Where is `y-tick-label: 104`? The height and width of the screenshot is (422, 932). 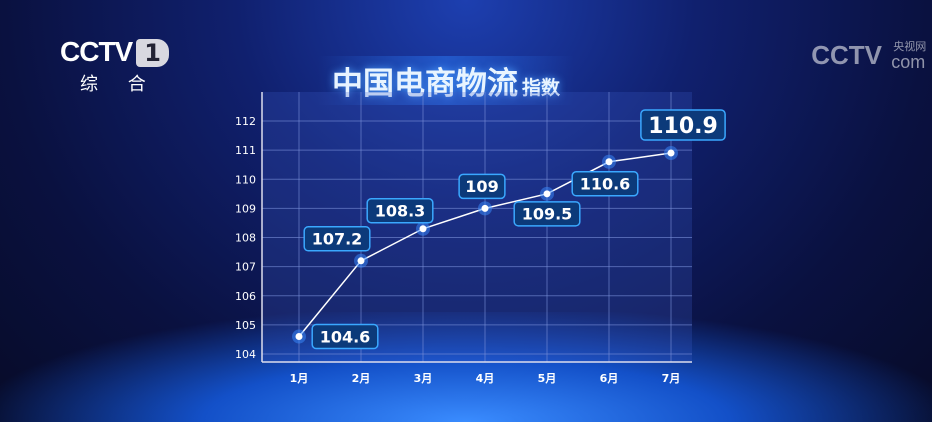
y-tick-label: 104 is located at coordinates (245, 354).